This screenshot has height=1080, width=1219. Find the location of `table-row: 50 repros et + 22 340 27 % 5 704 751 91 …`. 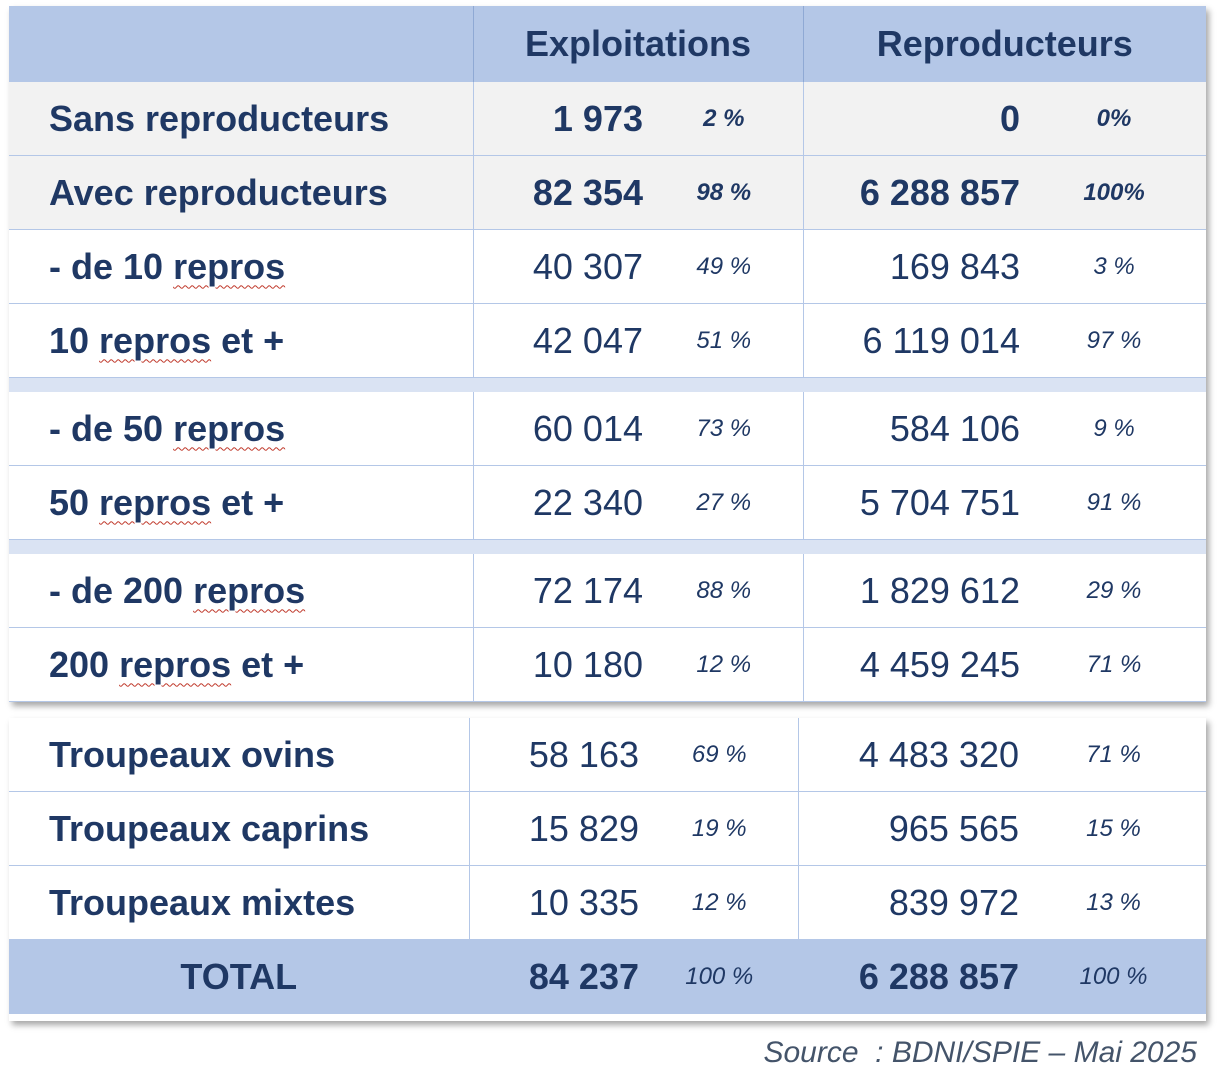

table-row: 50 repros et + 22 340 27 % 5 704 751 91 … is located at coordinates (608, 502).